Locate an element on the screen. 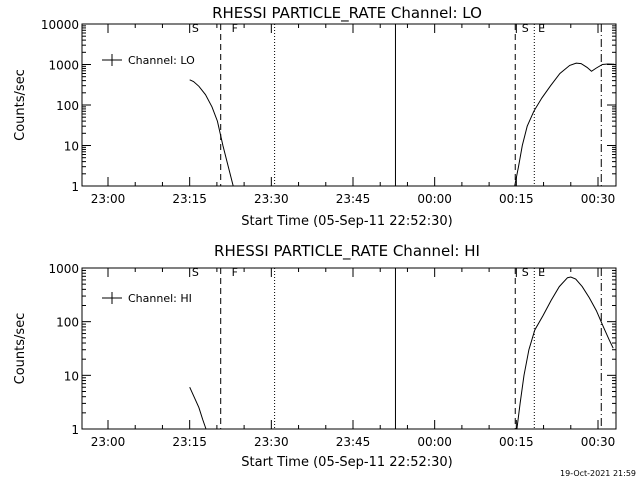  chart-title: RHESSI PARTICLE_RATE Channel: HI is located at coordinates (347, 251).